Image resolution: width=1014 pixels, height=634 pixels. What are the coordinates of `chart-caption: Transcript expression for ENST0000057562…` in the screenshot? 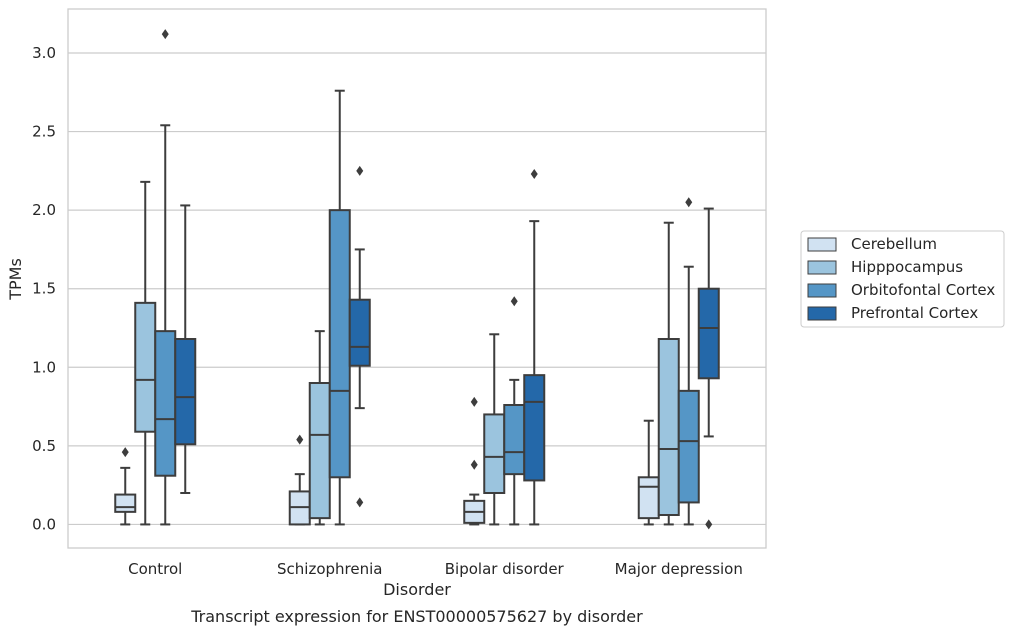 It's located at (416, 616).